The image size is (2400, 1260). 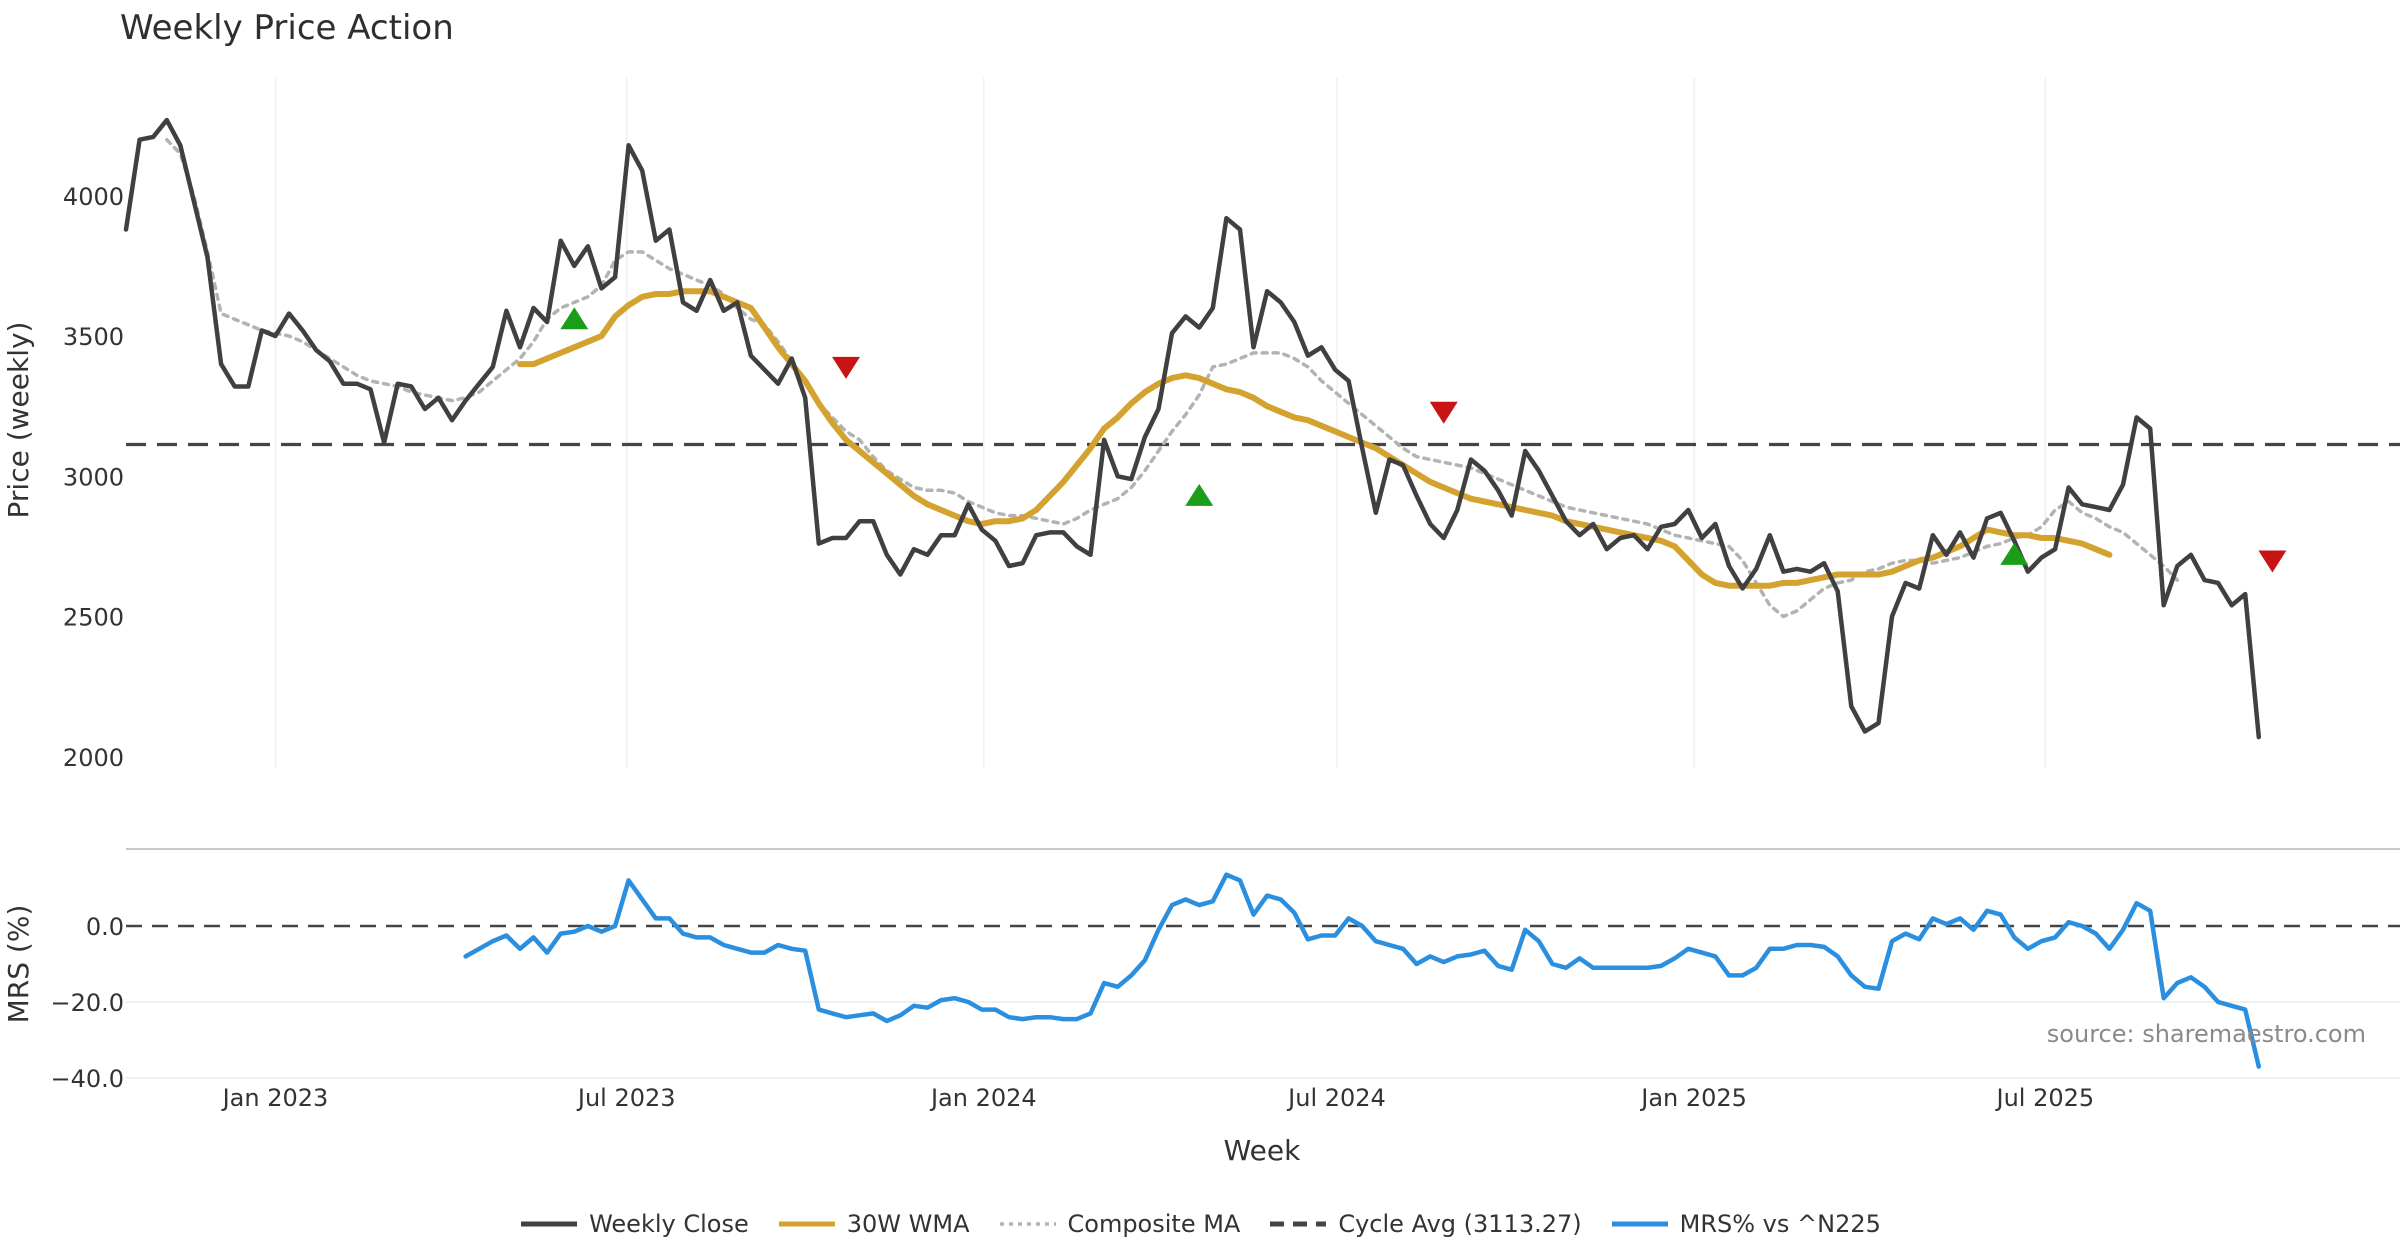 I want to click on price-y-tick-label: 4000, so click(x=93, y=197).